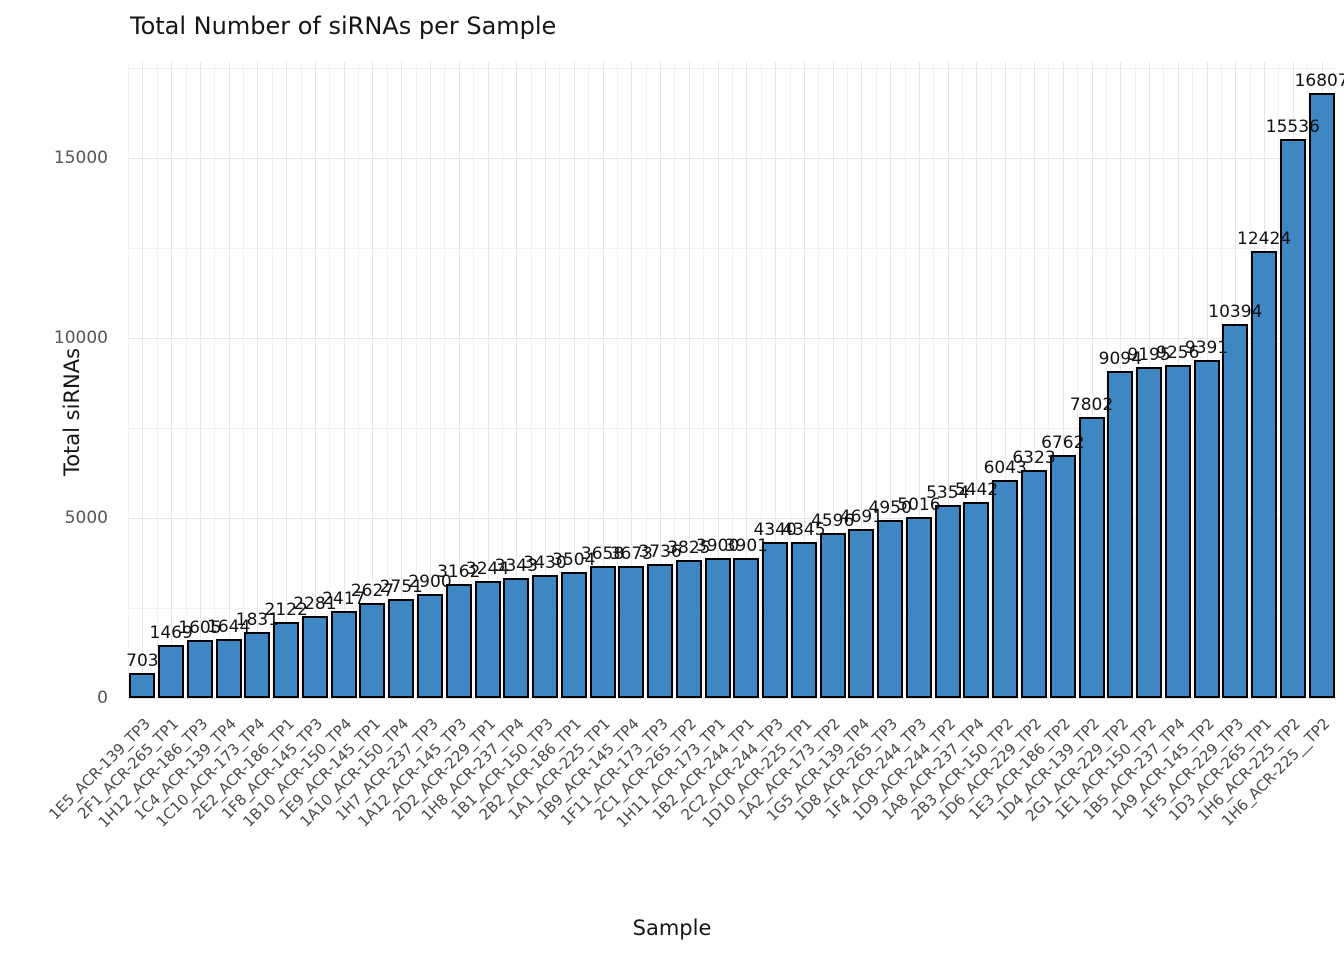 The height and width of the screenshot is (960, 1344). I want to click on bar-value-label: 2627, so click(372, 591).